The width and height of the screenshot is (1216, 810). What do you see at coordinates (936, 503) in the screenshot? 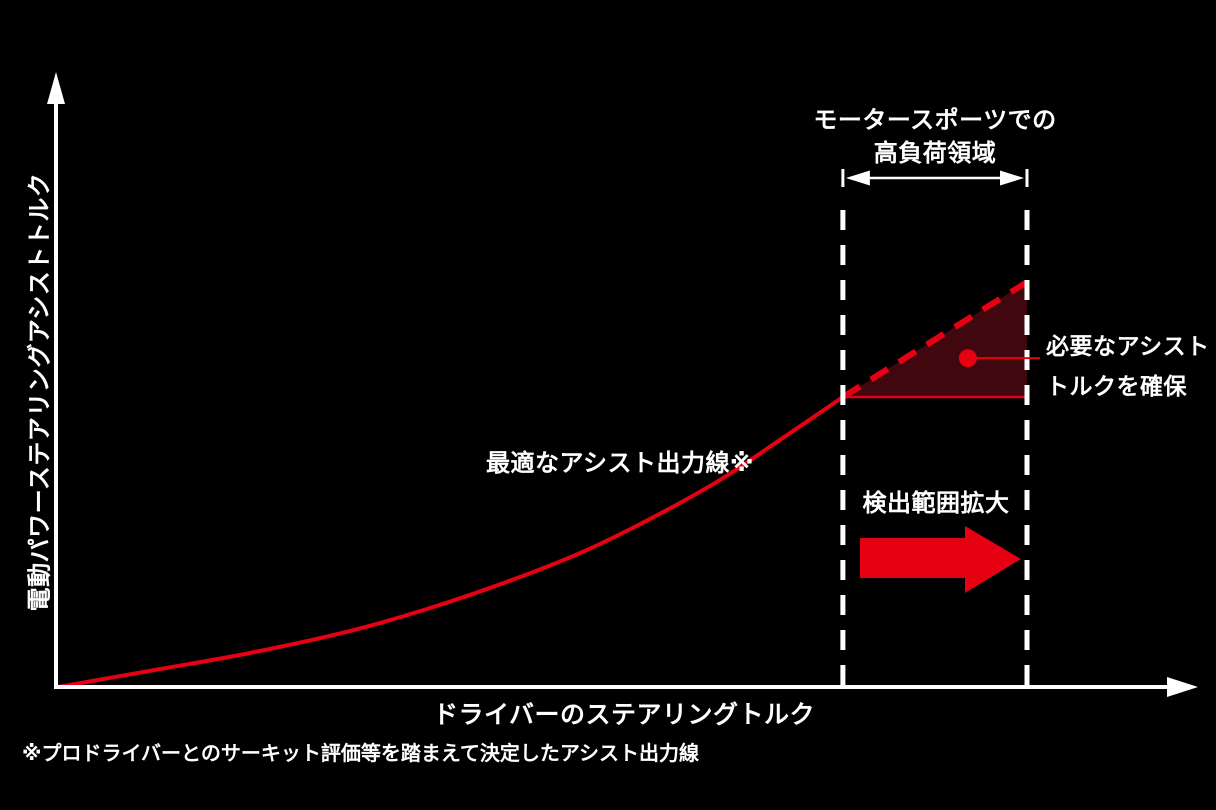
I see `detection-expand-label: 検出範囲拡大` at bounding box center [936, 503].